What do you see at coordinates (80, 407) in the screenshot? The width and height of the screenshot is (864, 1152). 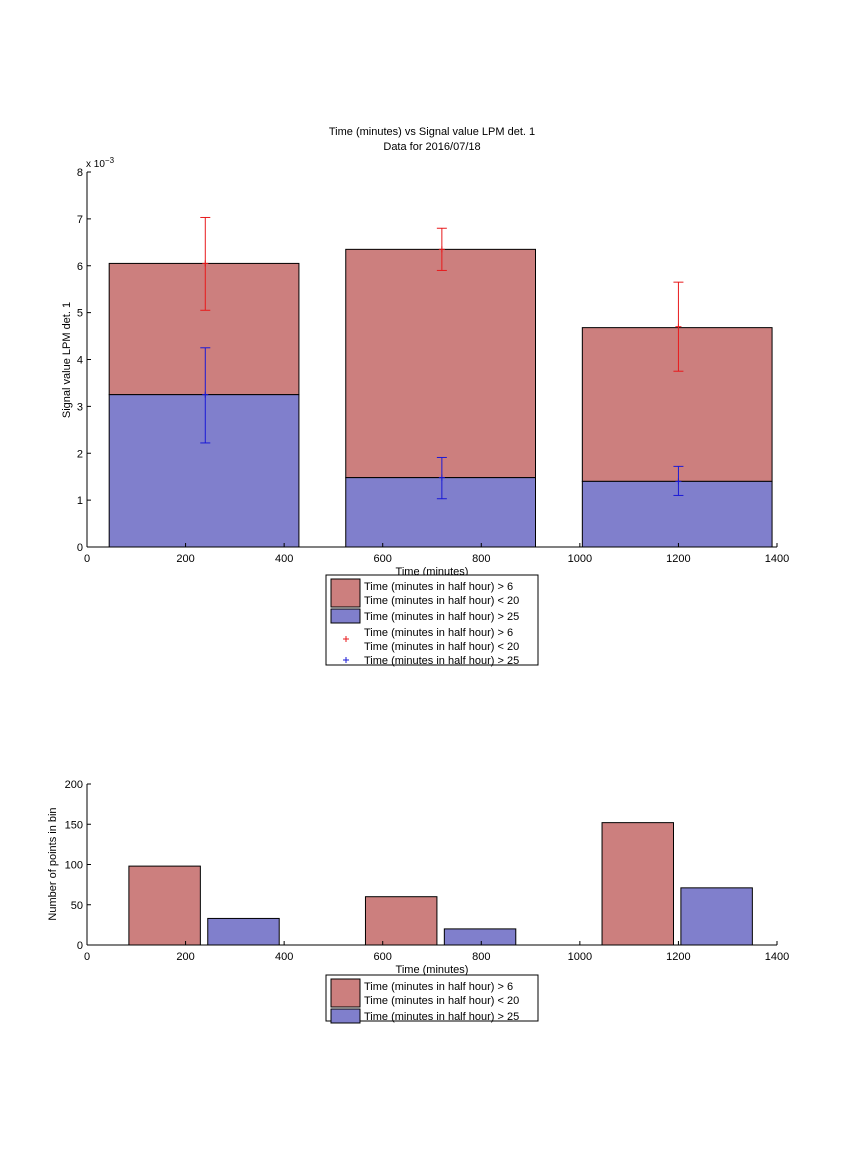 I see `y-tick-label: 3` at bounding box center [80, 407].